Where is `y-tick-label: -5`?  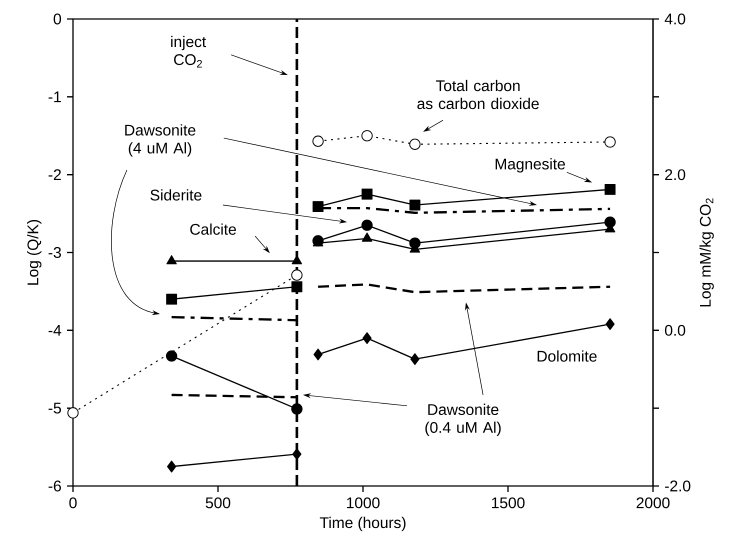
y-tick-label: -5 is located at coordinates (54, 408).